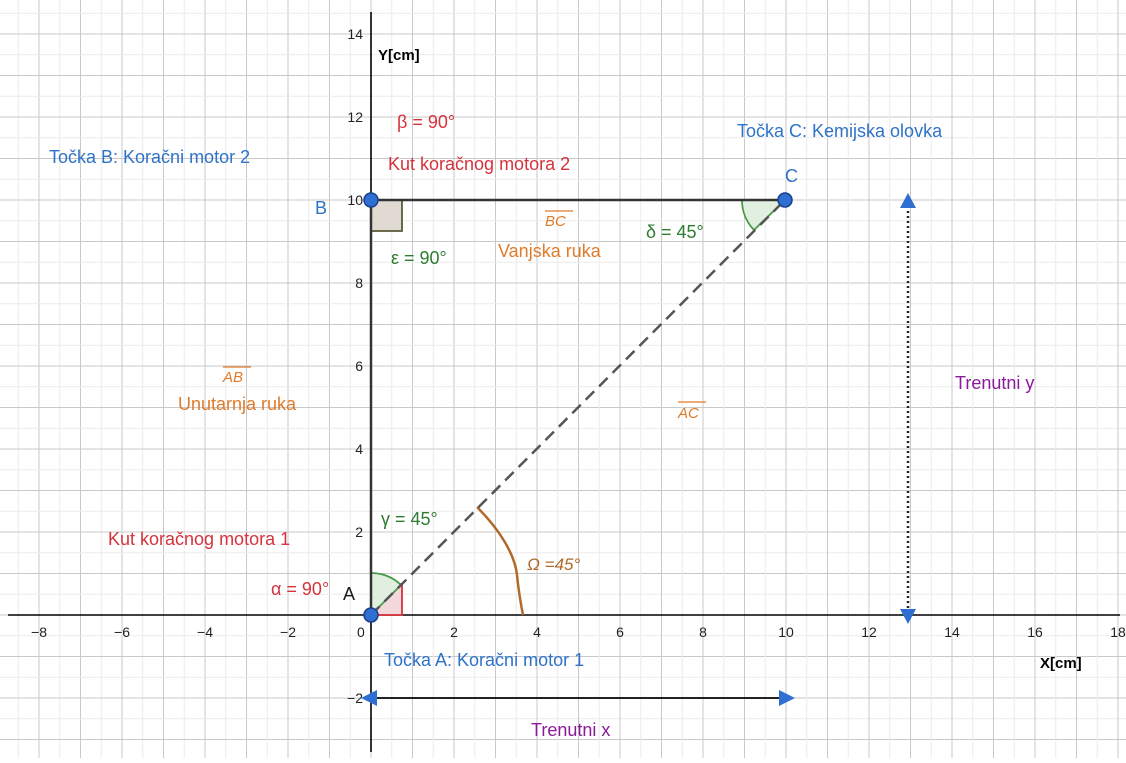 The image size is (1126, 763). What do you see at coordinates (675, 232) in the screenshot?
I see `label-delta: δ = 45°` at bounding box center [675, 232].